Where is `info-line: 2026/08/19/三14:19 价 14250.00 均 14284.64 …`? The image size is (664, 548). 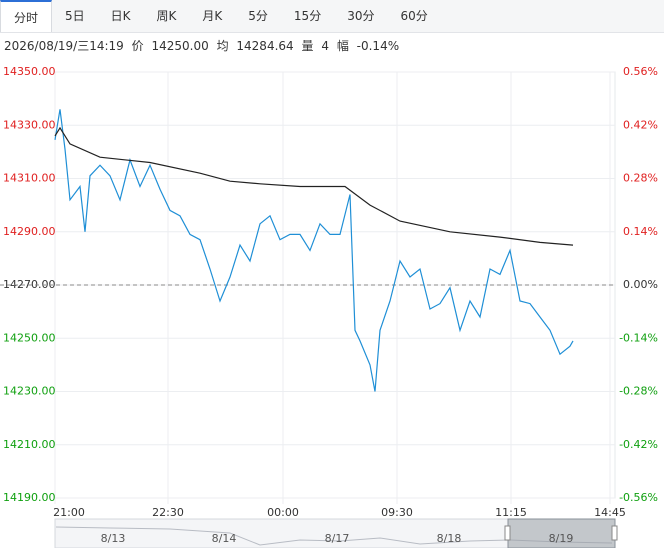
info-line: 2026/08/19/三14:19 价 14250.00 均 14284.64 … is located at coordinates (203, 45).